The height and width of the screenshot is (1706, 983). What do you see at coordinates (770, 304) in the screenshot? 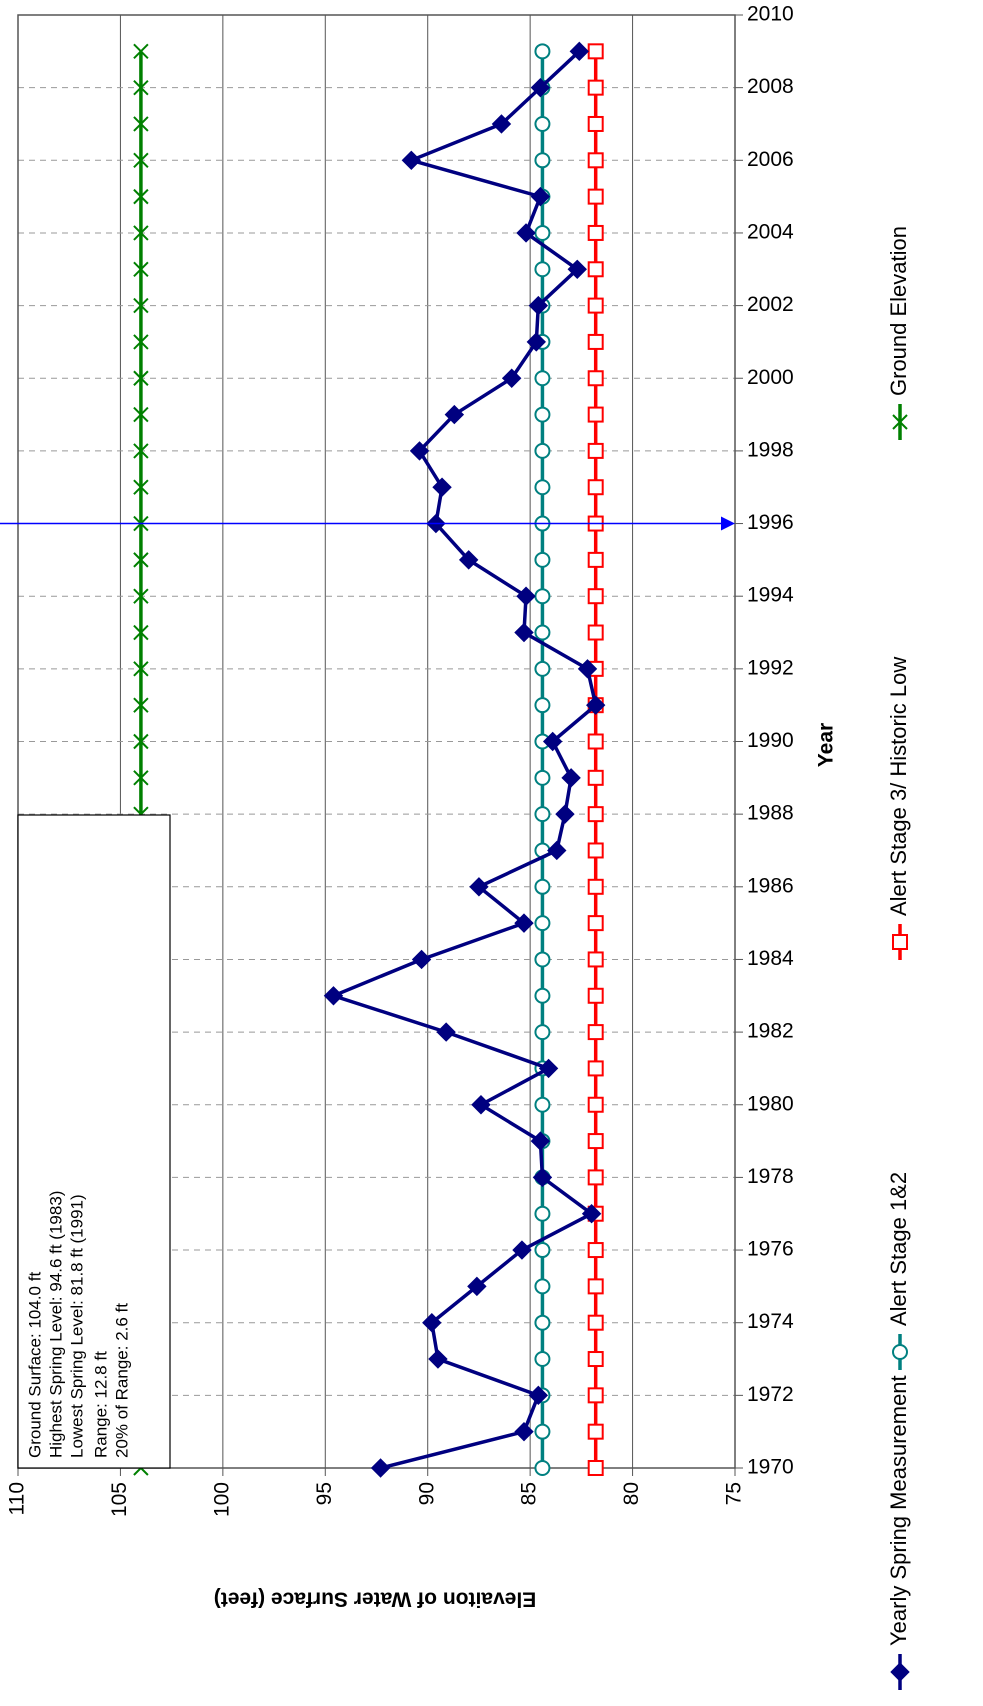
I see `x-tick-label: 2002` at bounding box center [770, 304].